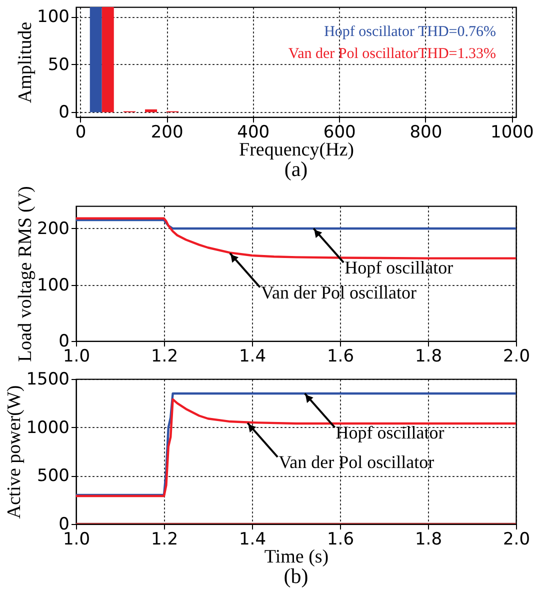 This screenshot has height=596, width=545. I want to click on y-tick-label: 1500, so click(48, 380).